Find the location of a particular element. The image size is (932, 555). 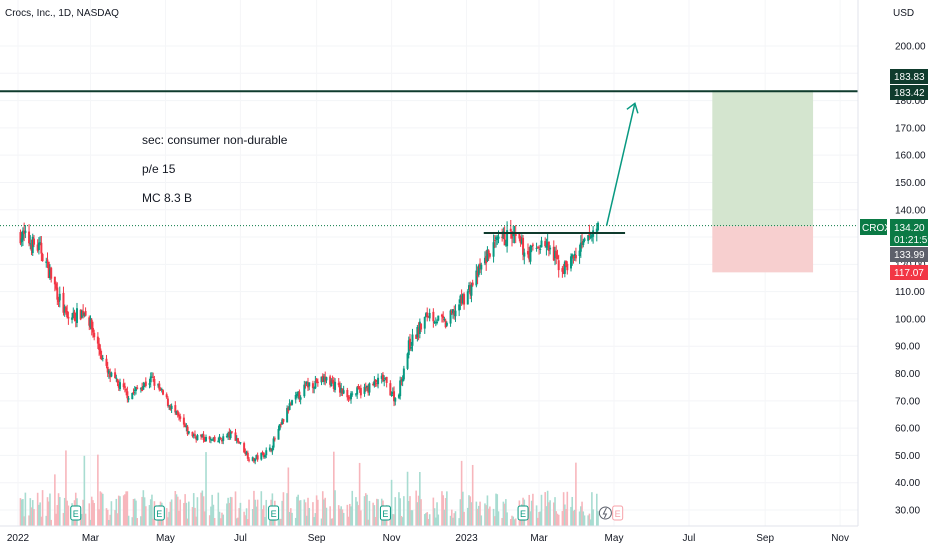

symbol-value: CROX is located at coordinates (876, 228).